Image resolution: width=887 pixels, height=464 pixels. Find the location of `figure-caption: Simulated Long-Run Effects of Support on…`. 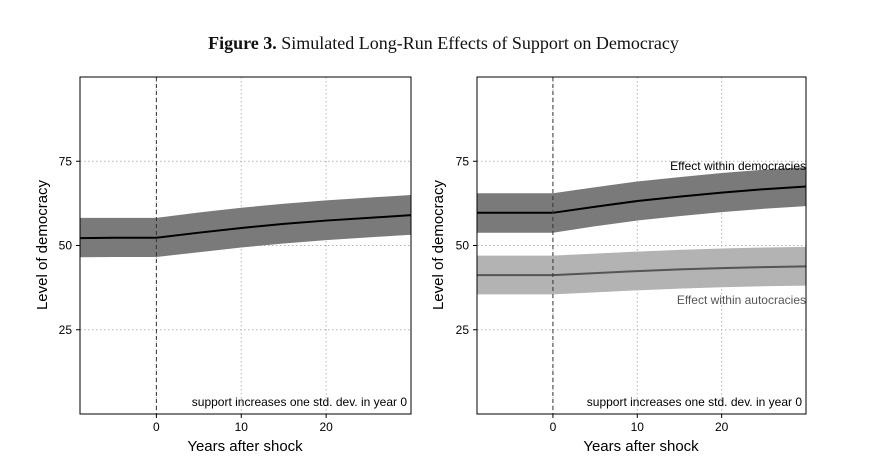

figure-caption: Simulated Long-Run Effects of Support on… is located at coordinates (480, 43).